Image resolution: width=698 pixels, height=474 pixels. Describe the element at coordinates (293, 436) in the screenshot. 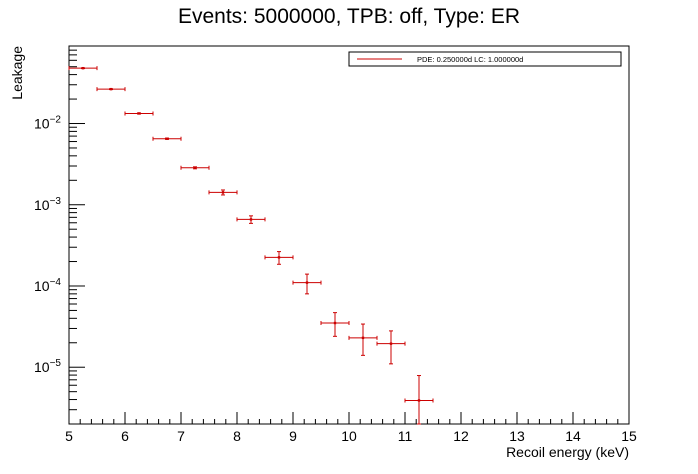

I see `x-tick-label: 9` at that location.